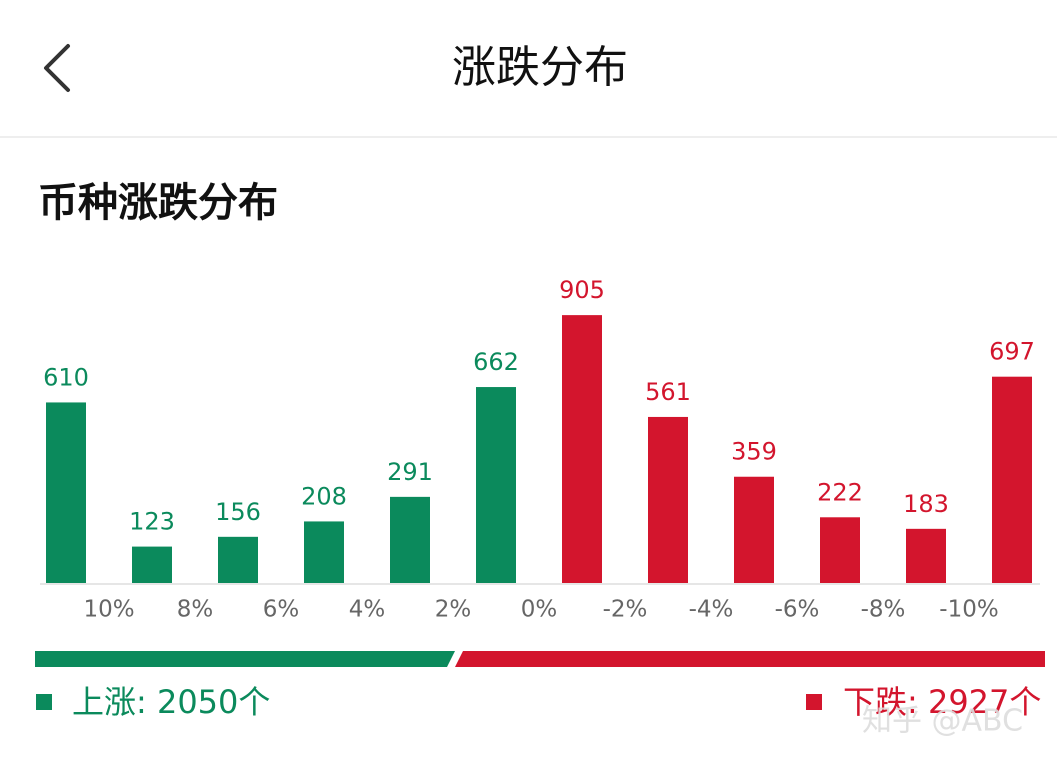  Describe the element at coordinates (625, 610) in the screenshot. I see `x-label: -2%` at that location.